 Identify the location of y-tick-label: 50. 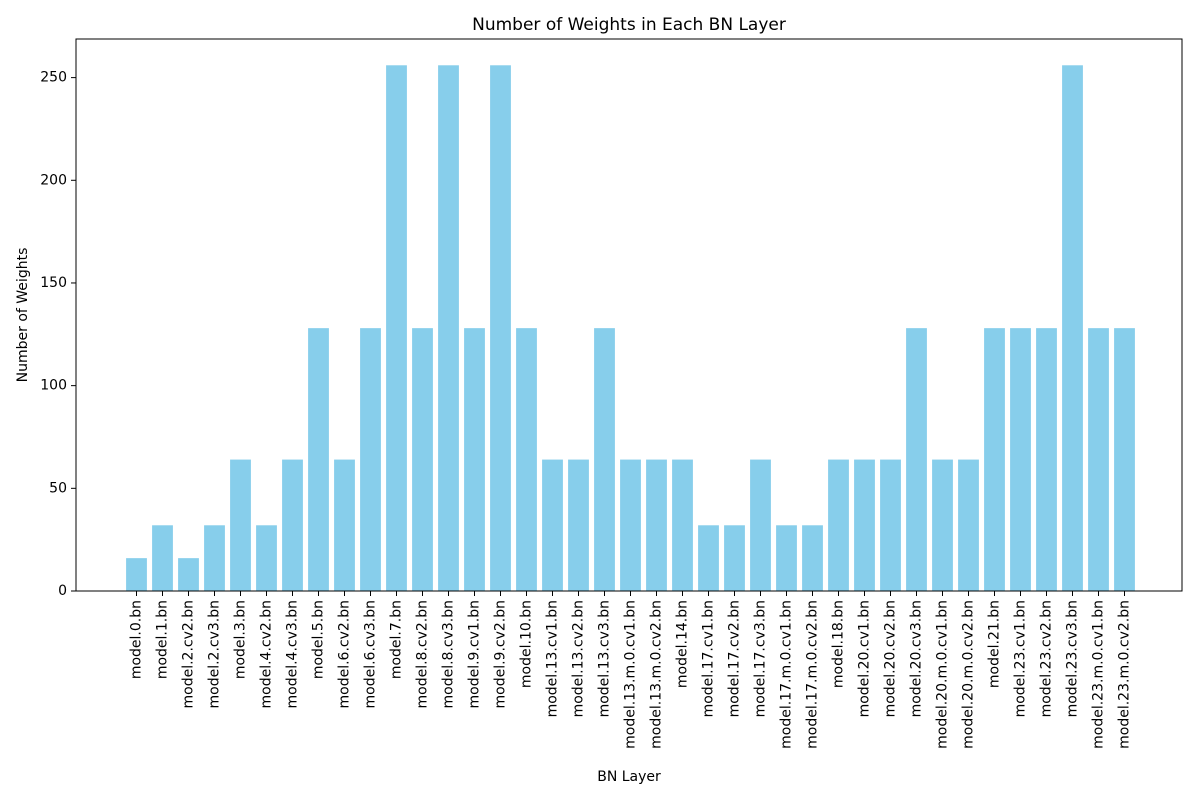
(58, 488).